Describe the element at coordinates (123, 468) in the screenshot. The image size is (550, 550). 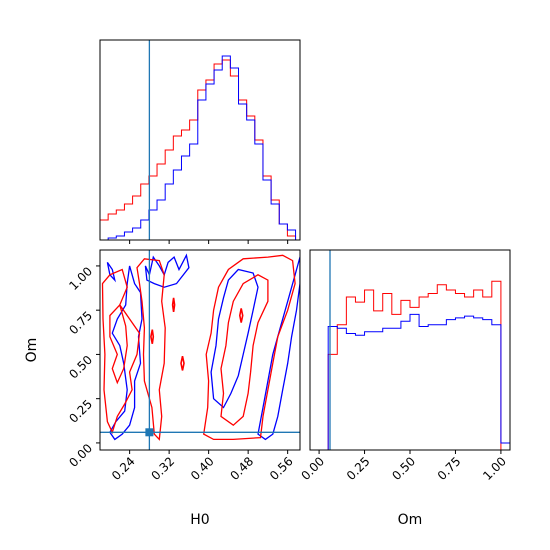
I see `joint-x-tick-label: 0.24` at that location.